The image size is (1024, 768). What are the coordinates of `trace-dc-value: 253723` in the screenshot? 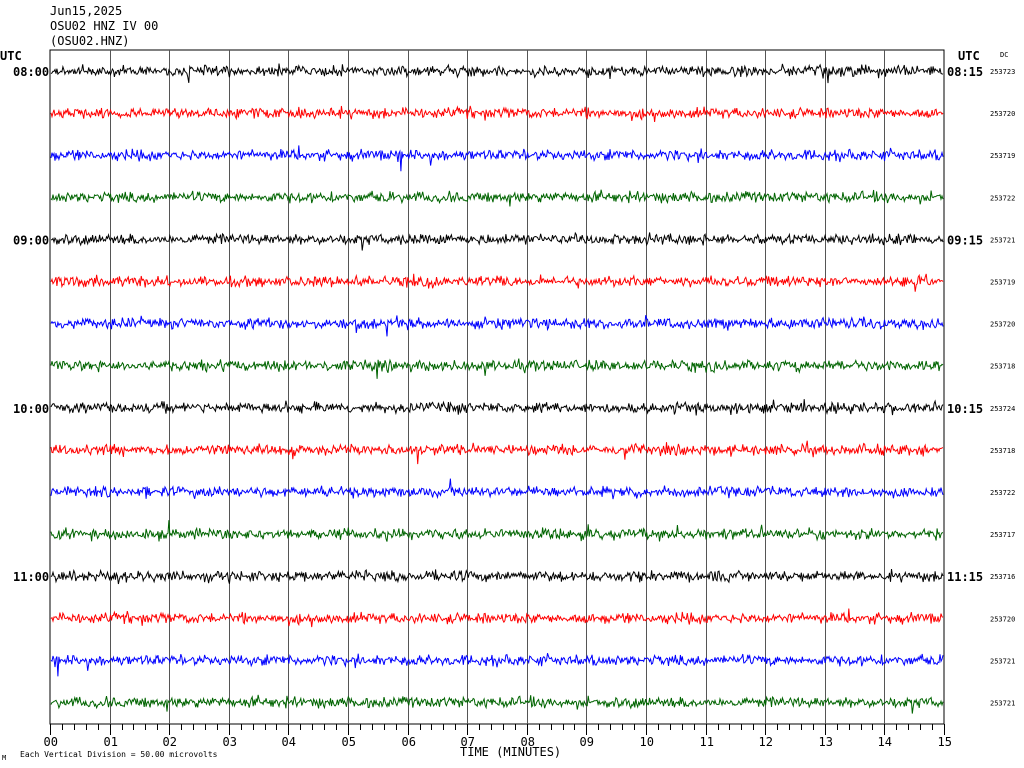 It's located at (1002, 72).